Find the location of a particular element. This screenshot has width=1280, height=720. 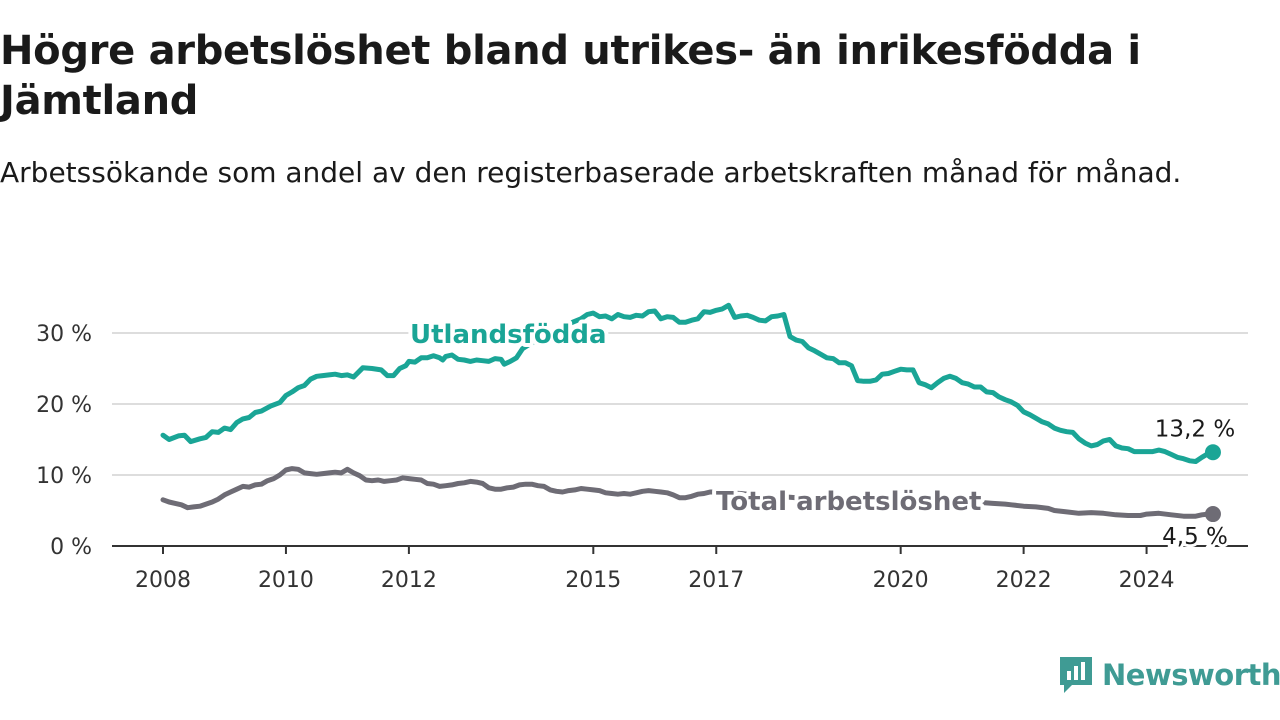

x-tick-label: 2008 is located at coordinates (163, 580).